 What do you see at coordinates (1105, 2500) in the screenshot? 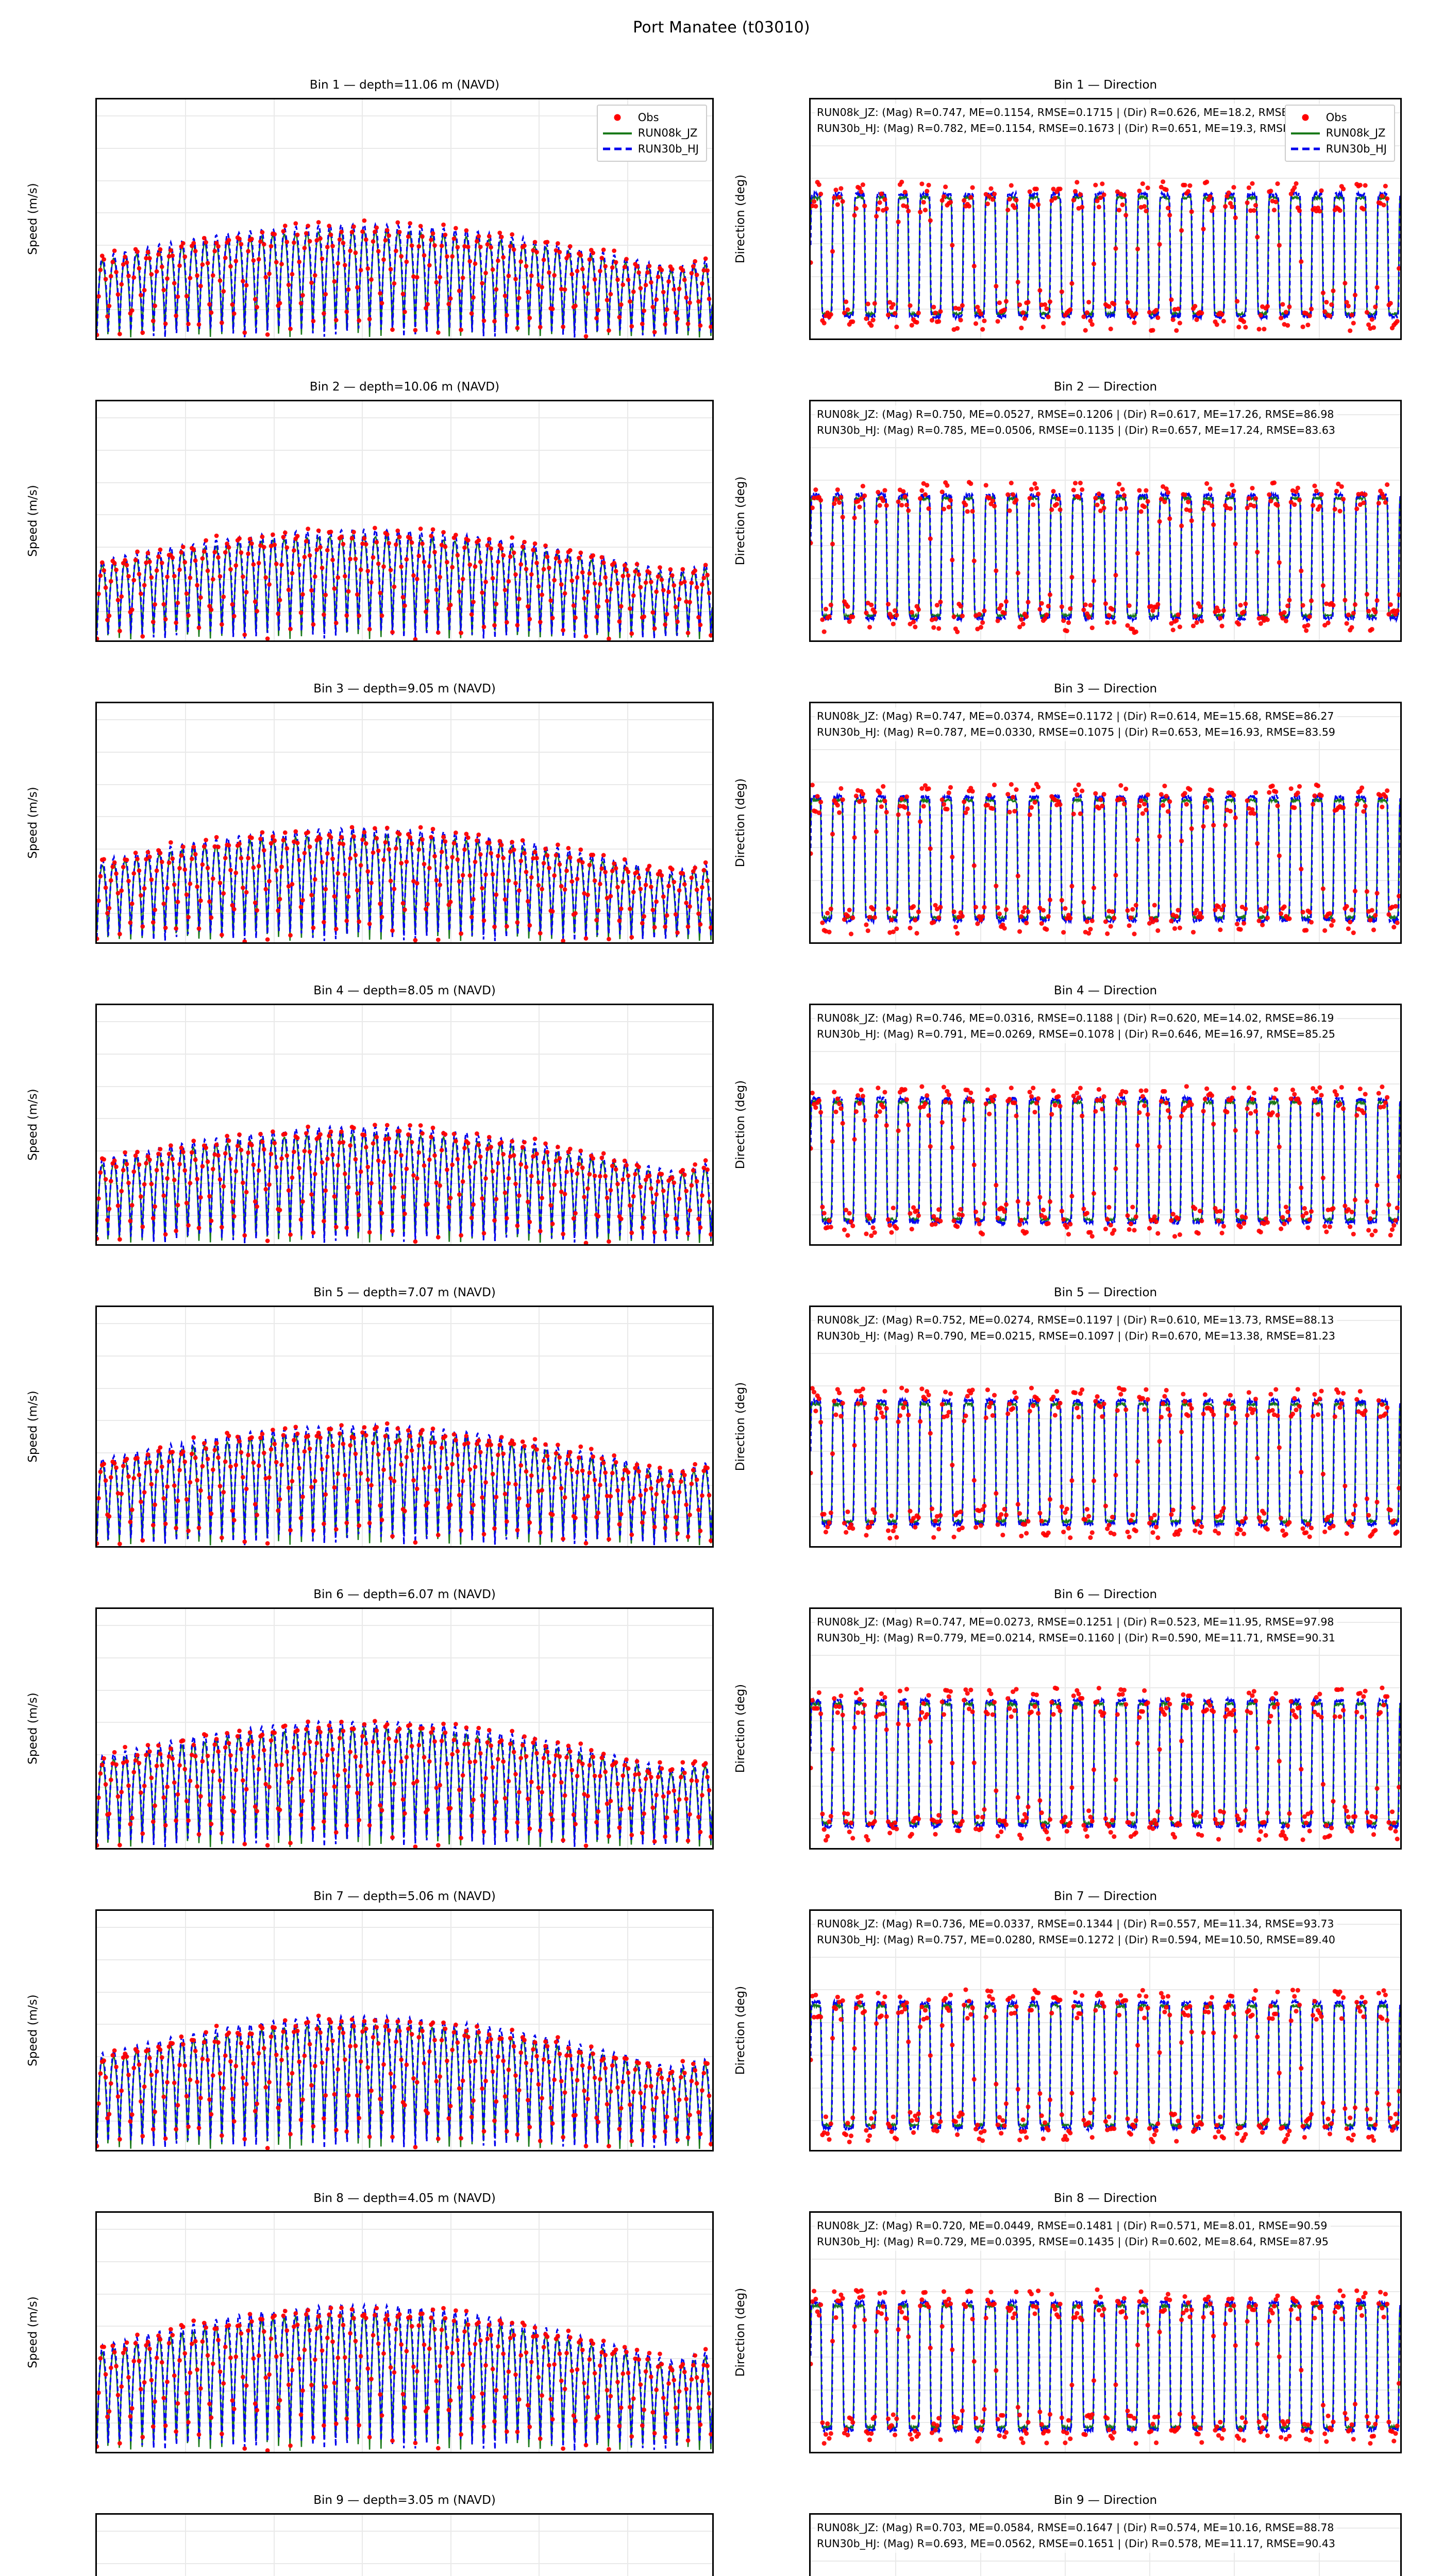
I see `direction-panel-title: Bin 9 — Direction` at bounding box center [1105, 2500].